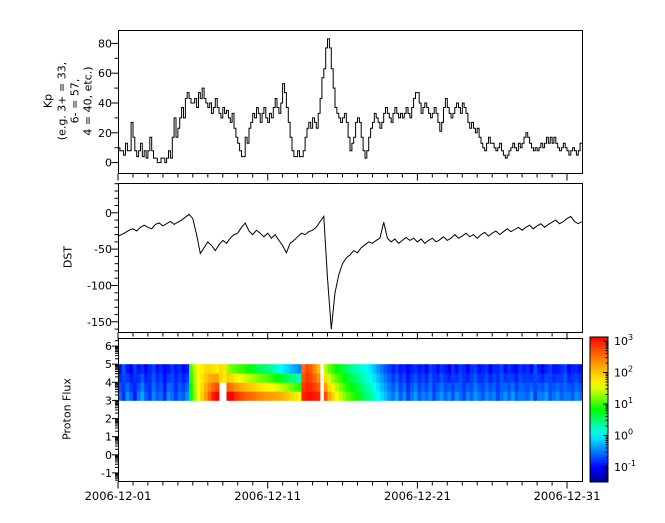  I want to click on dst-axis-label: DST, so click(68, 257).